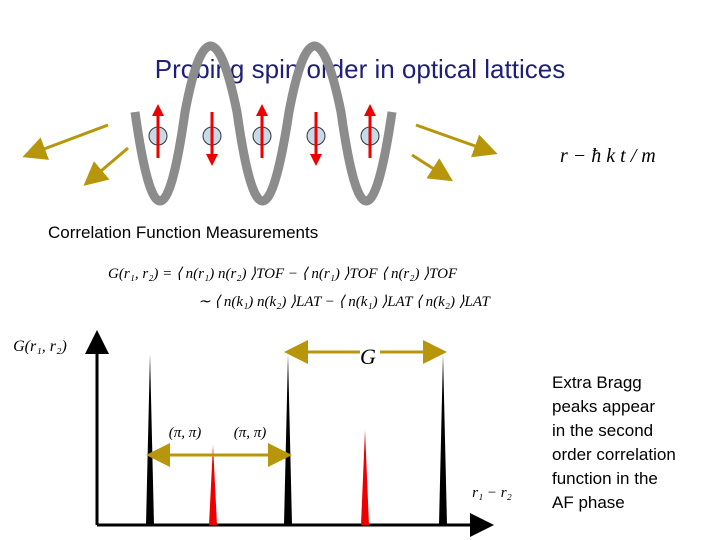  What do you see at coordinates (597, 382) in the screenshot?
I see `note-line: Extra Bragg` at bounding box center [597, 382].